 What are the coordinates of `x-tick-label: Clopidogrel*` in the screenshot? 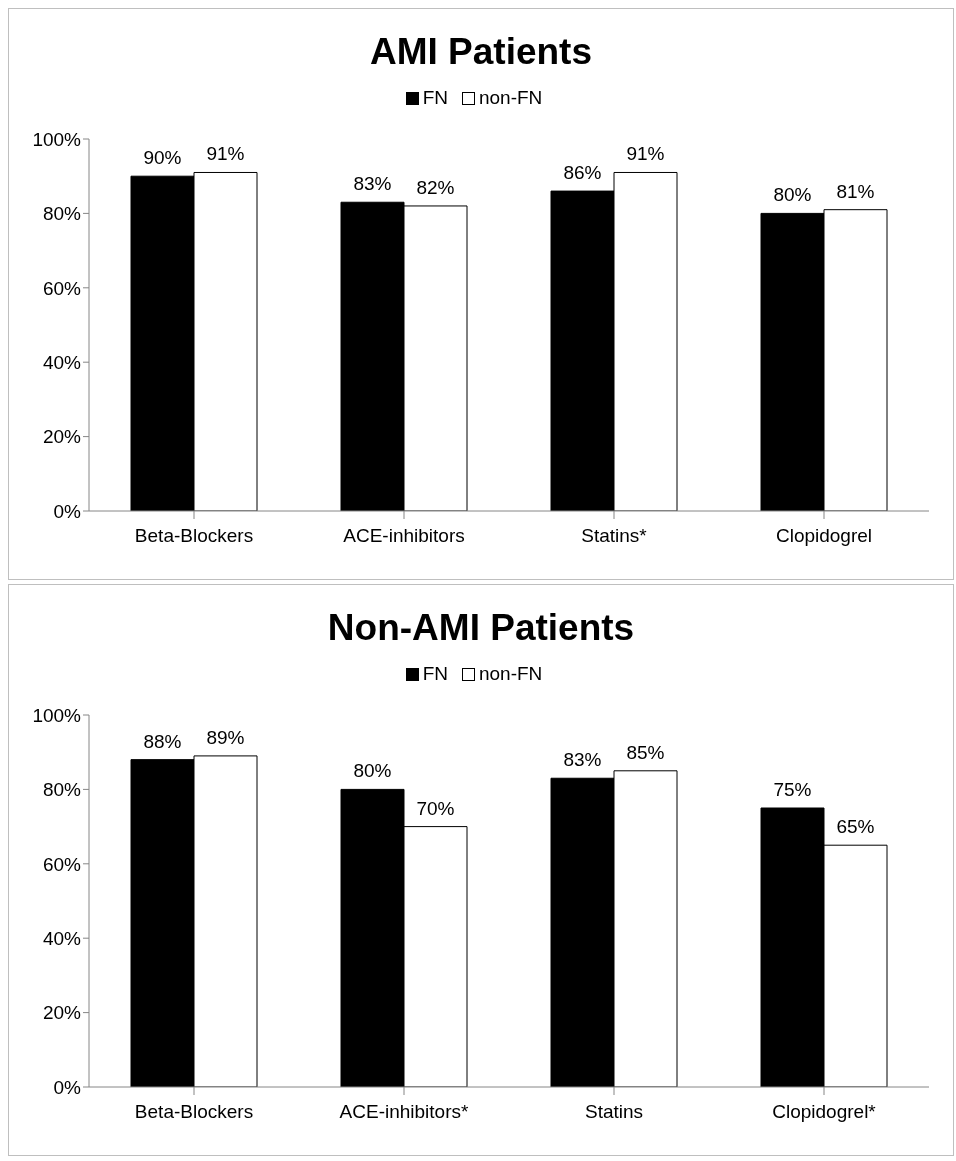 It's located at (824, 1112).